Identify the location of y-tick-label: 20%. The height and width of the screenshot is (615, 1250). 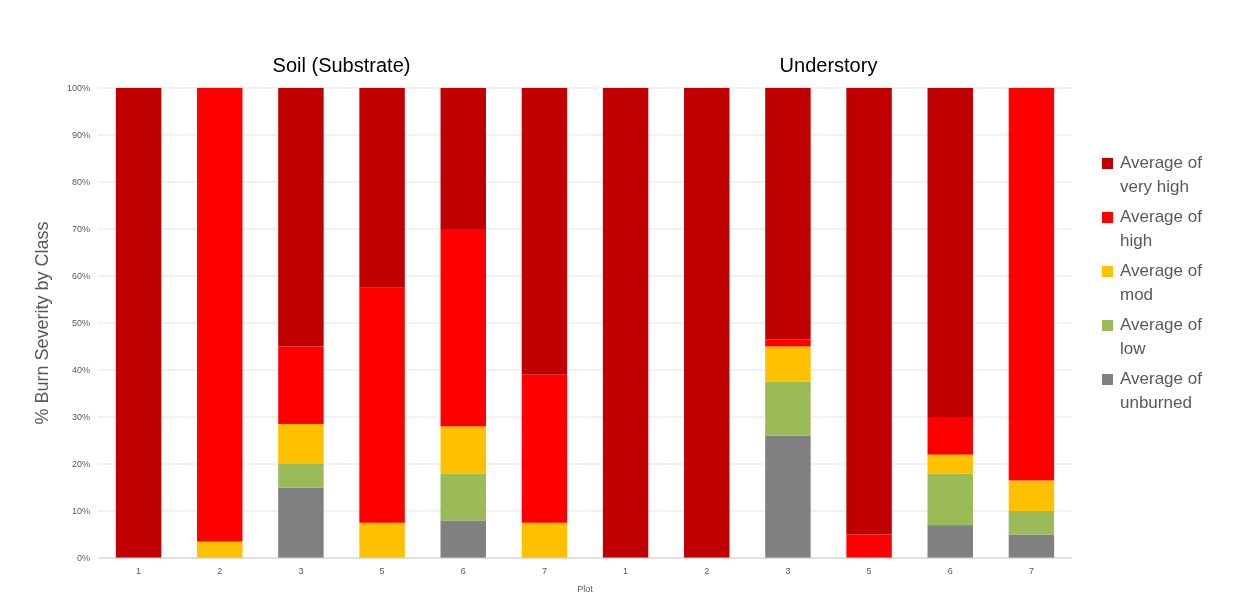
(80, 463).